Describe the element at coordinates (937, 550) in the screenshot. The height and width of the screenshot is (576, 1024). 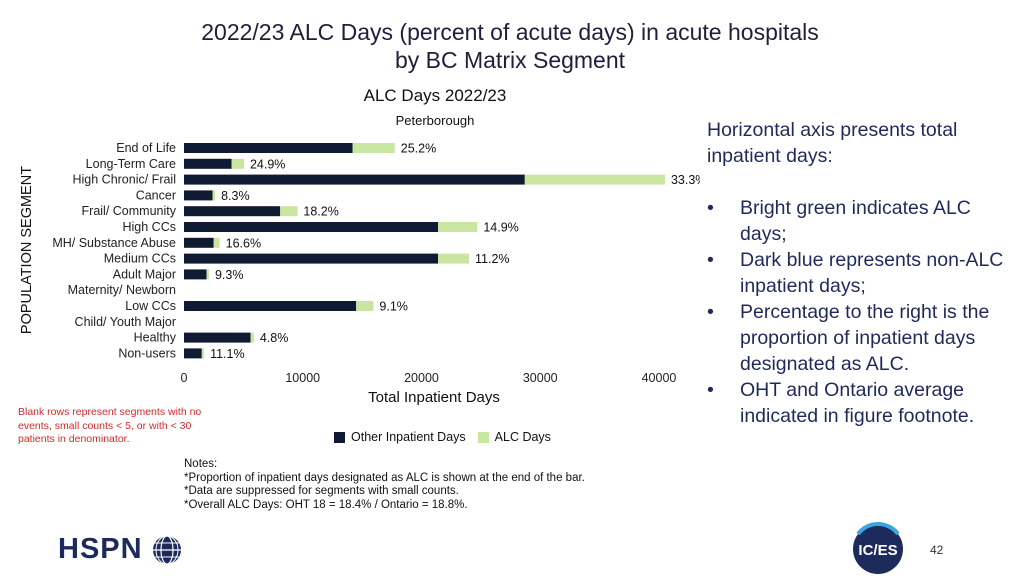
I see `page-number: 42` at that location.